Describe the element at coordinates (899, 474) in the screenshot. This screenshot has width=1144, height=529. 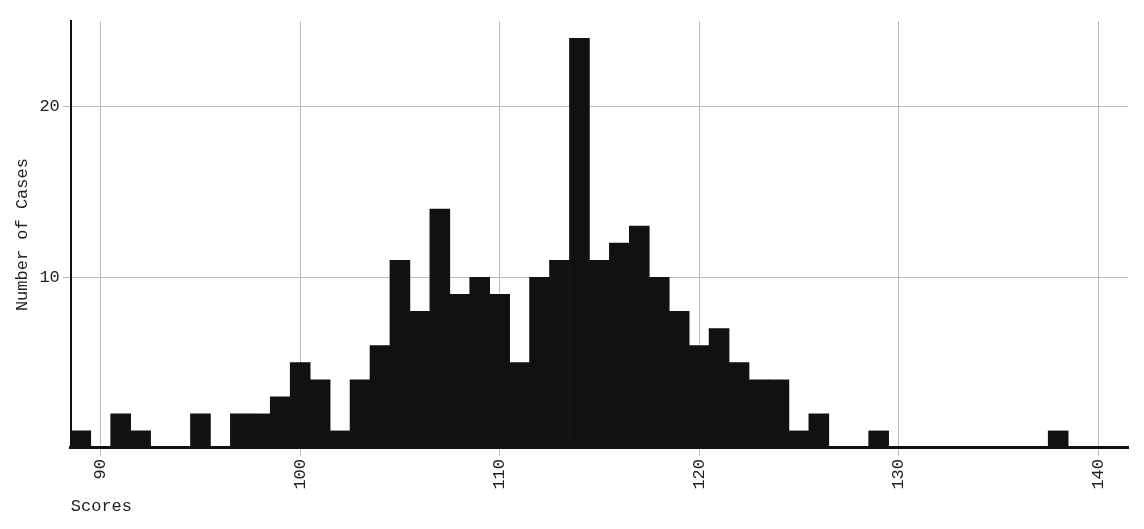
I see `x-tick-label: 130` at that location.